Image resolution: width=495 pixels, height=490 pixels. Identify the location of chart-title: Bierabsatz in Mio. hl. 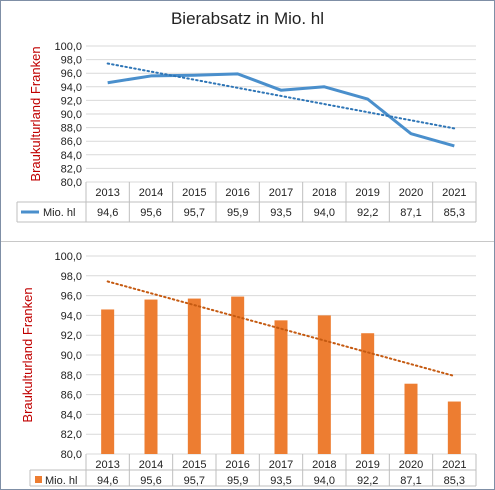
(247, 18).